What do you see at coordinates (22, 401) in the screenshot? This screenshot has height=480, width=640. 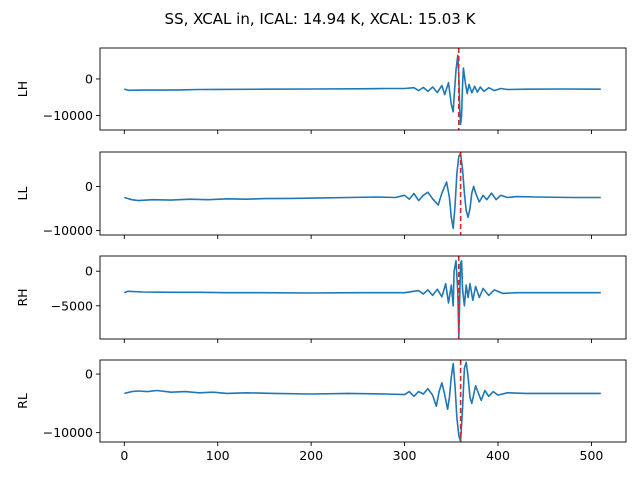 I see `y-axis-label: RL` at bounding box center [22, 401].